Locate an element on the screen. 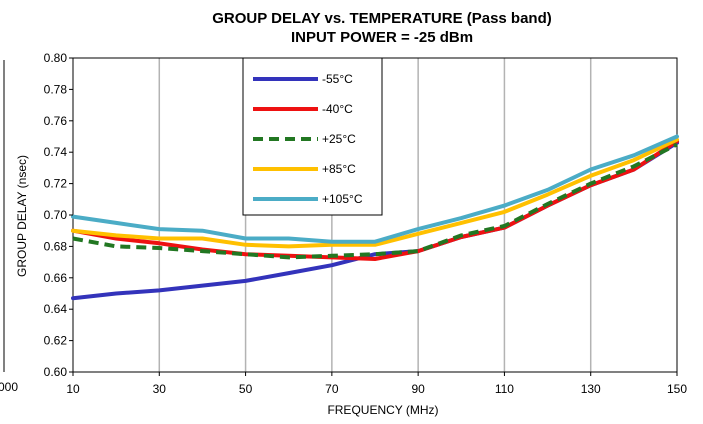  x-tick-label: 10 is located at coordinates (73, 389).